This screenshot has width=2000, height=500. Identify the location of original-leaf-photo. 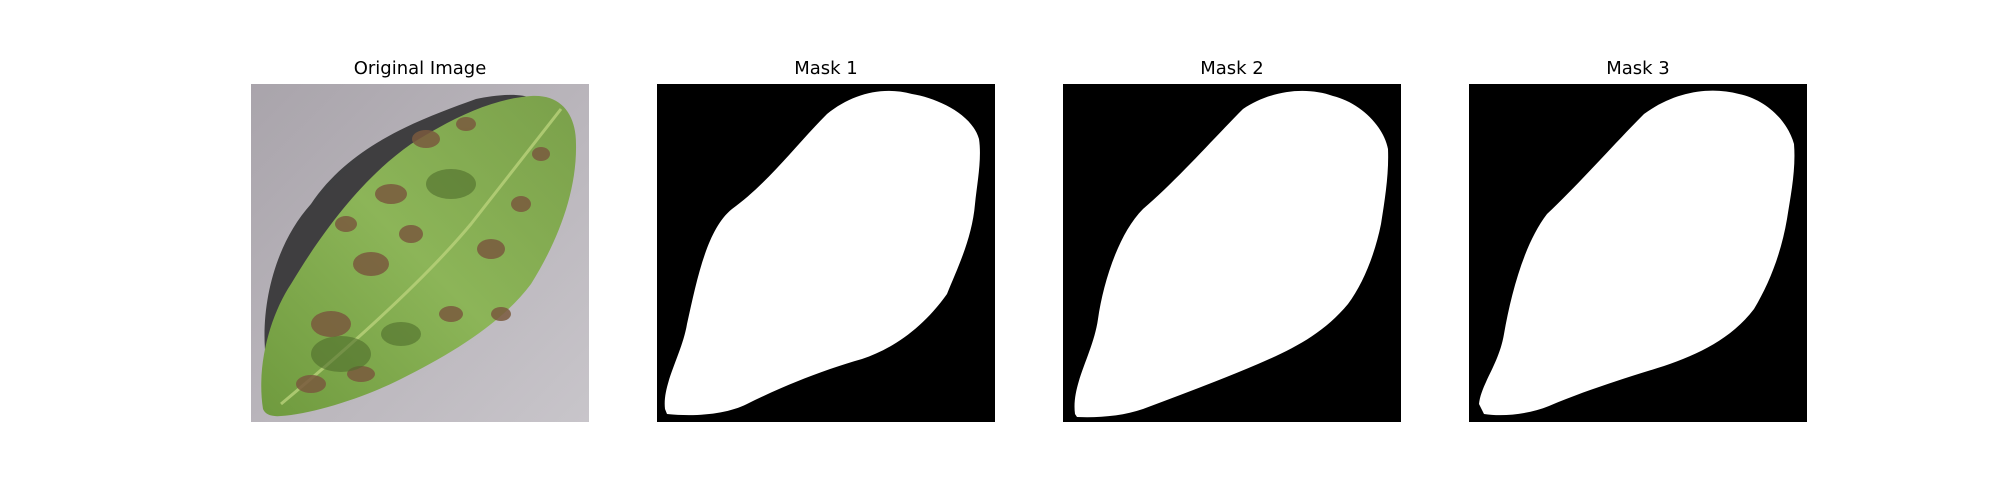
(420, 253).